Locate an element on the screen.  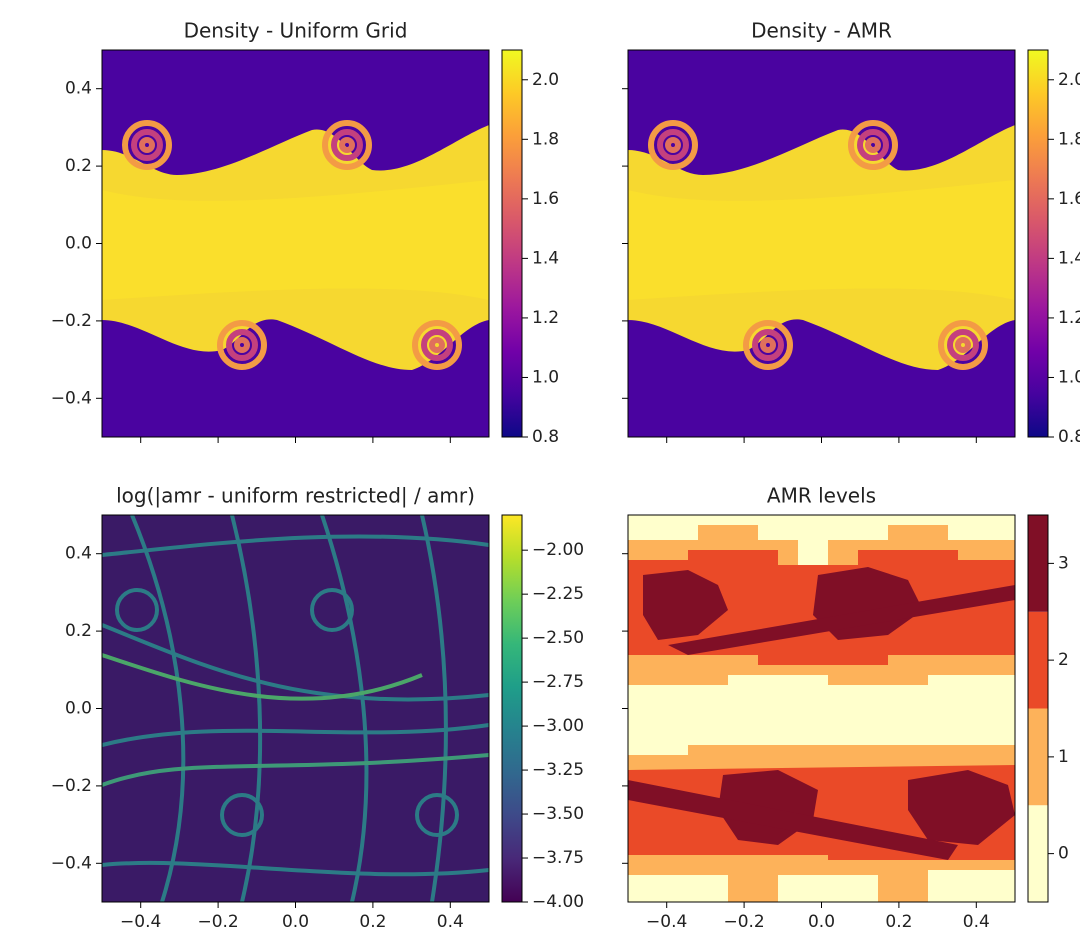
error-field is located at coordinates (295, 708).